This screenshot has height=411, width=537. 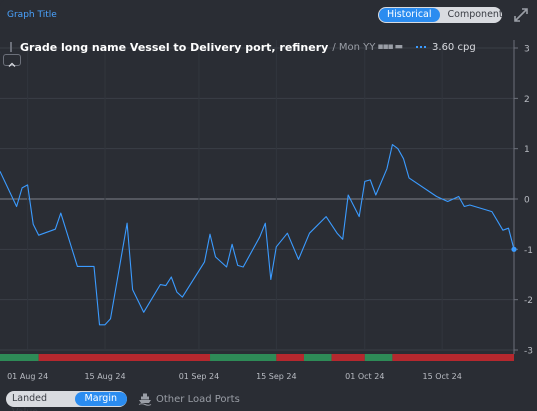 I want to click on x-tick-label: 01 Oct 24, so click(x=364, y=376).